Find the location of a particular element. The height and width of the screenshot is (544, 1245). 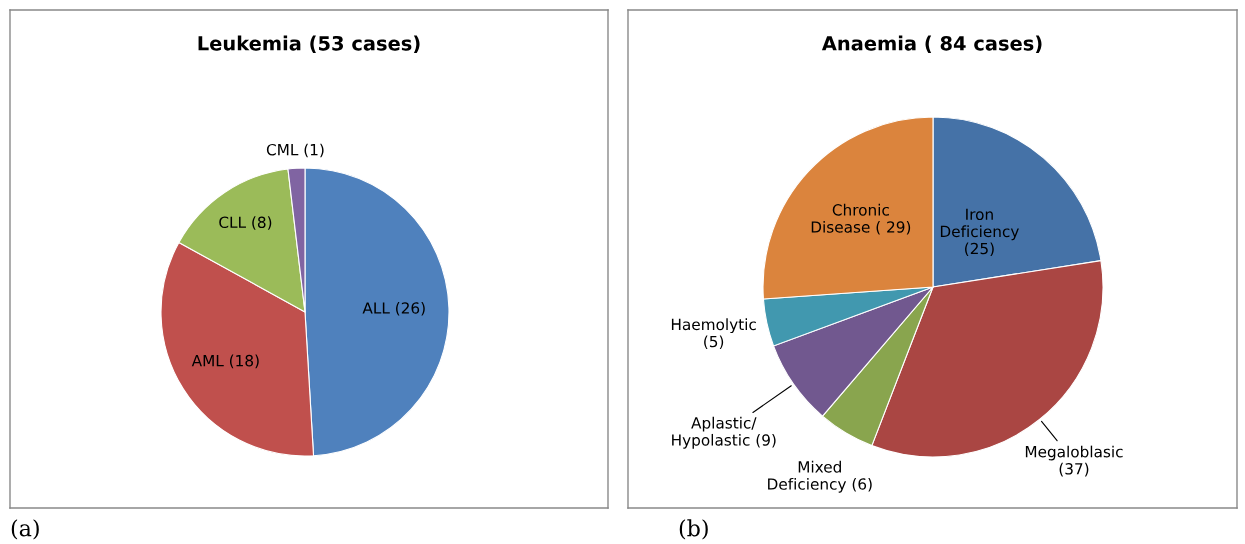

slice-label: CLL (8) is located at coordinates (245, 223).